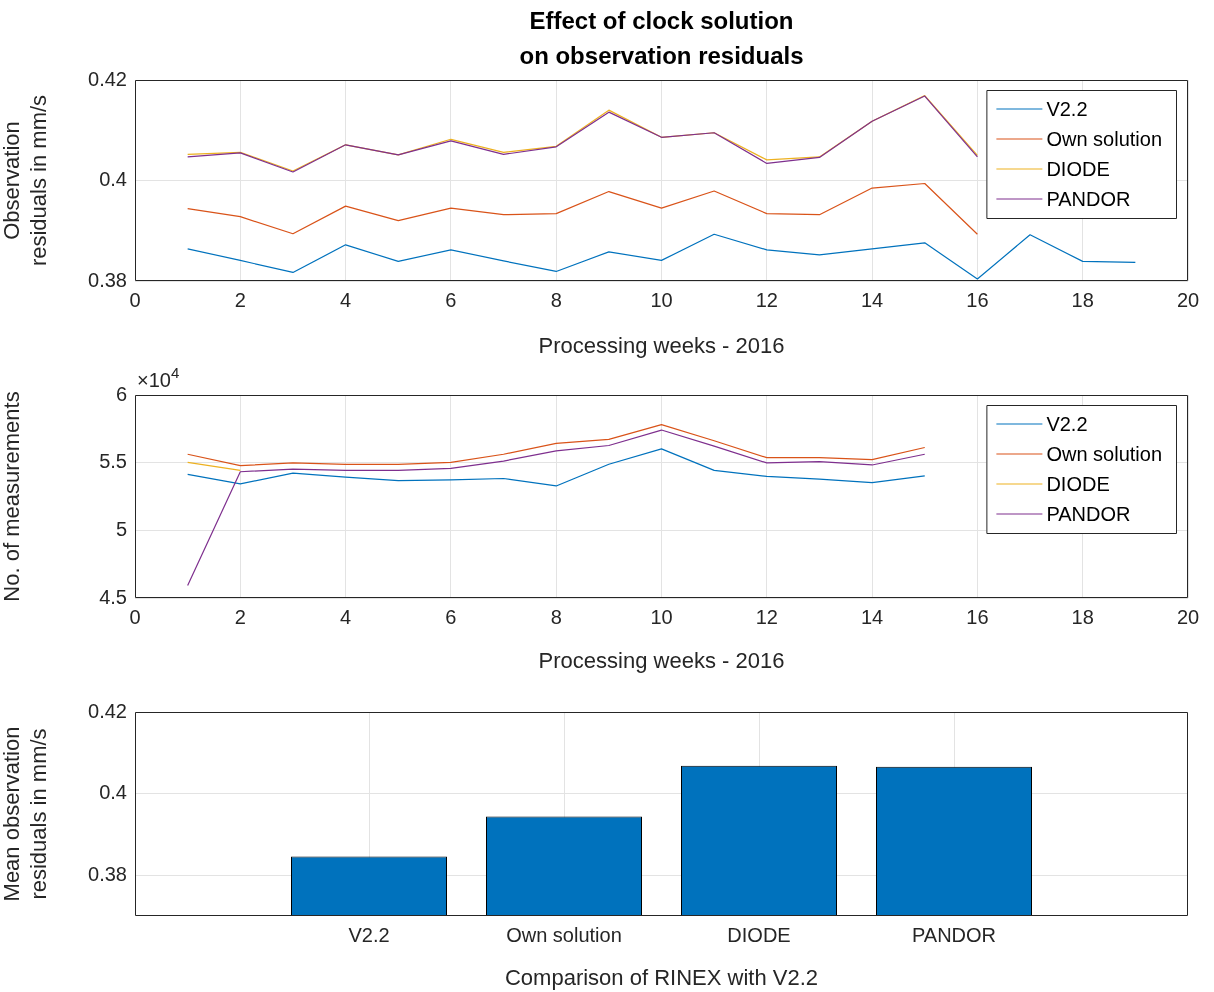 The image size is (1214, 992). I want to click on y-axis-title: No. of measurements, so click(12, 496).